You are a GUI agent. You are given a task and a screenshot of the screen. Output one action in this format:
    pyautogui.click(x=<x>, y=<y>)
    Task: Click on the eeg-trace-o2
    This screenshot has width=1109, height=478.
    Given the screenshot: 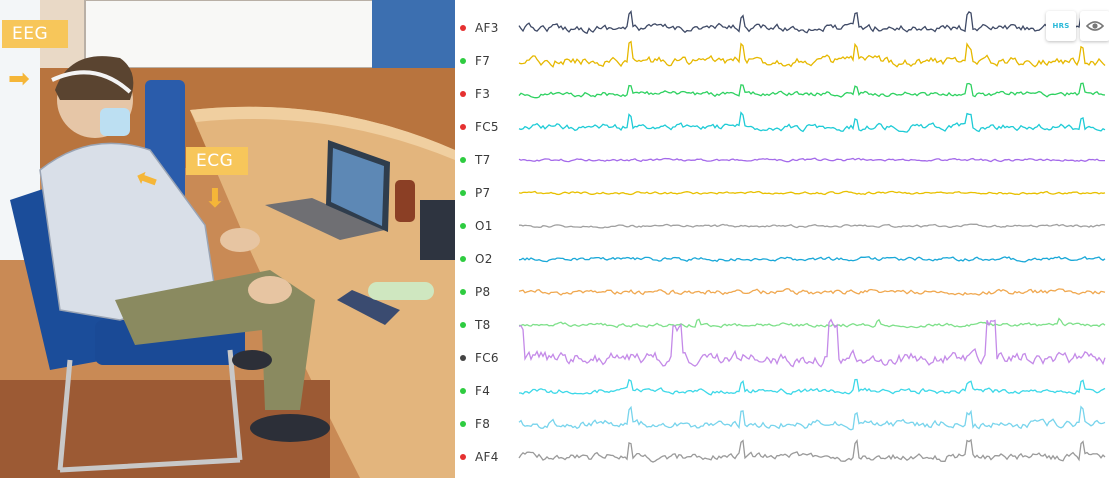 What is the action you would take?
    pyautogui.click(x=812, y=259)
    